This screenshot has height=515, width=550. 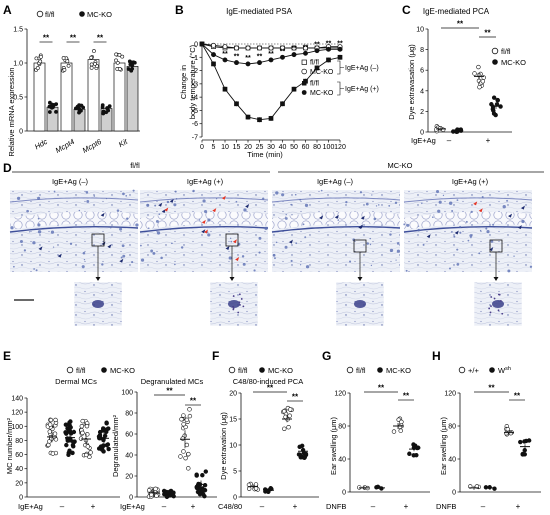 What do you see at coordinates (167, 496) in the screenshot?
I see `panel-e-right-ko-point` at bounding box center [167, 496].